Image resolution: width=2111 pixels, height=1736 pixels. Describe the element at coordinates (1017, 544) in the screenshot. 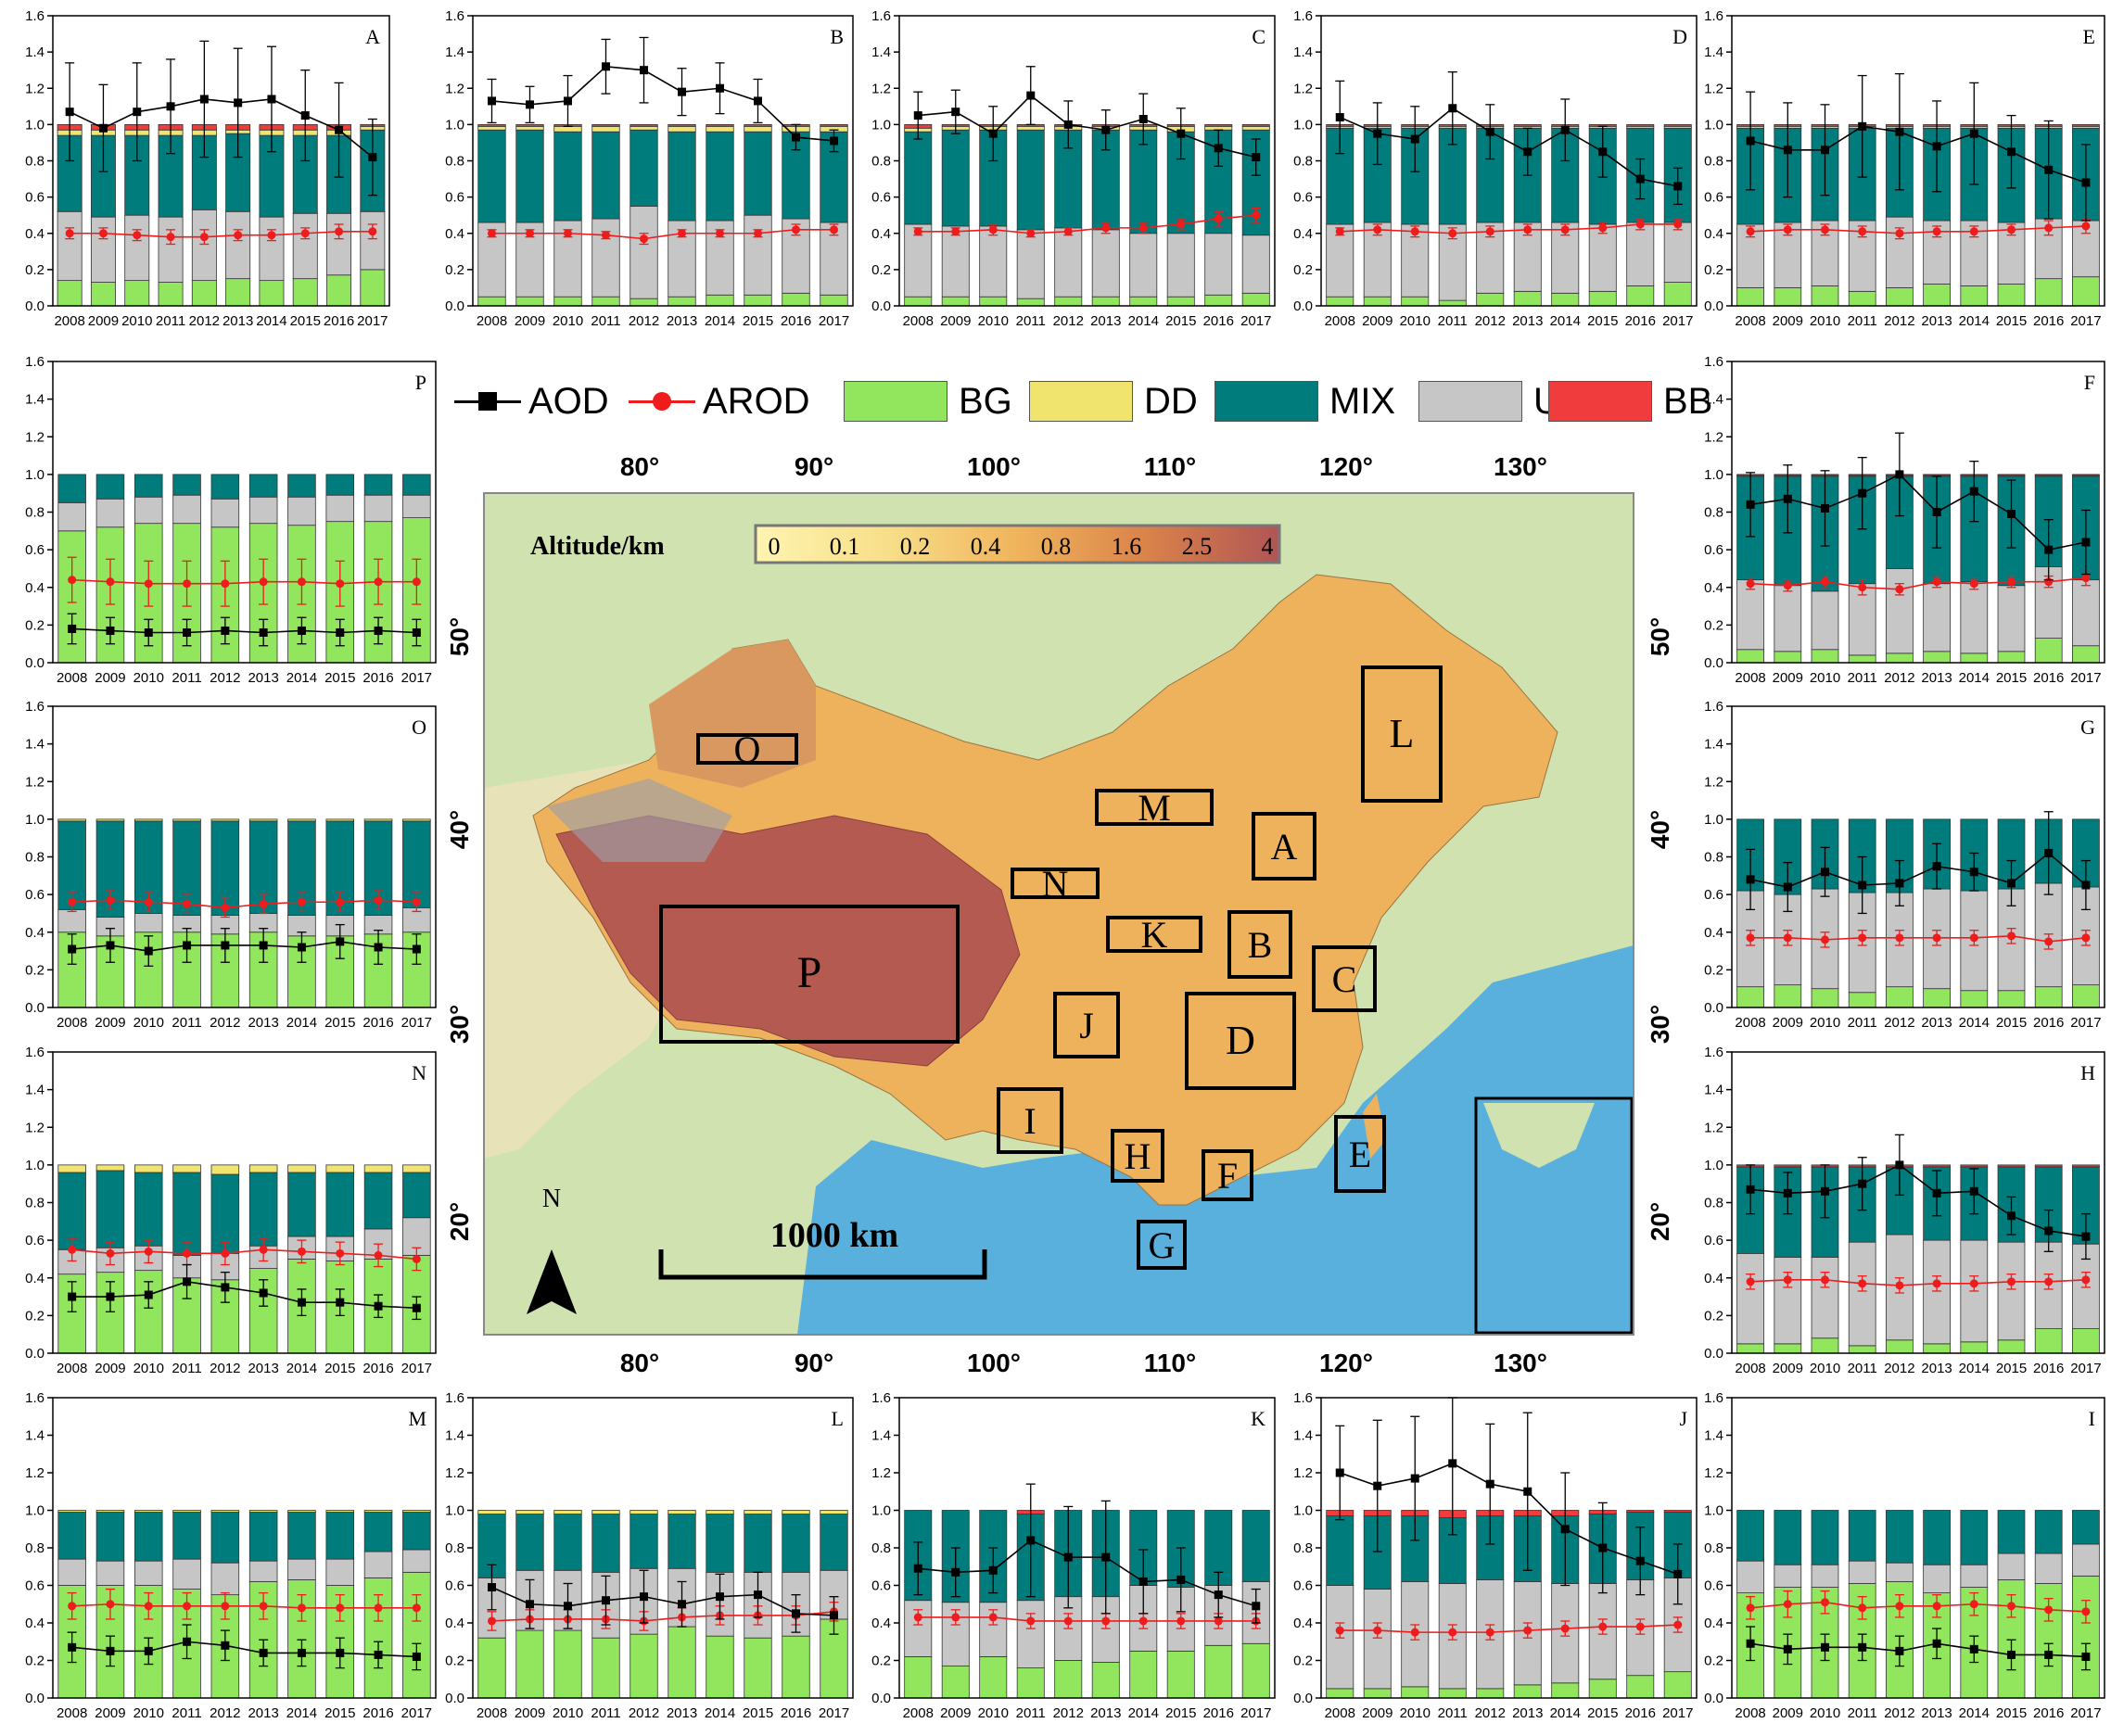

I see `altitude-colorbar` at that location.